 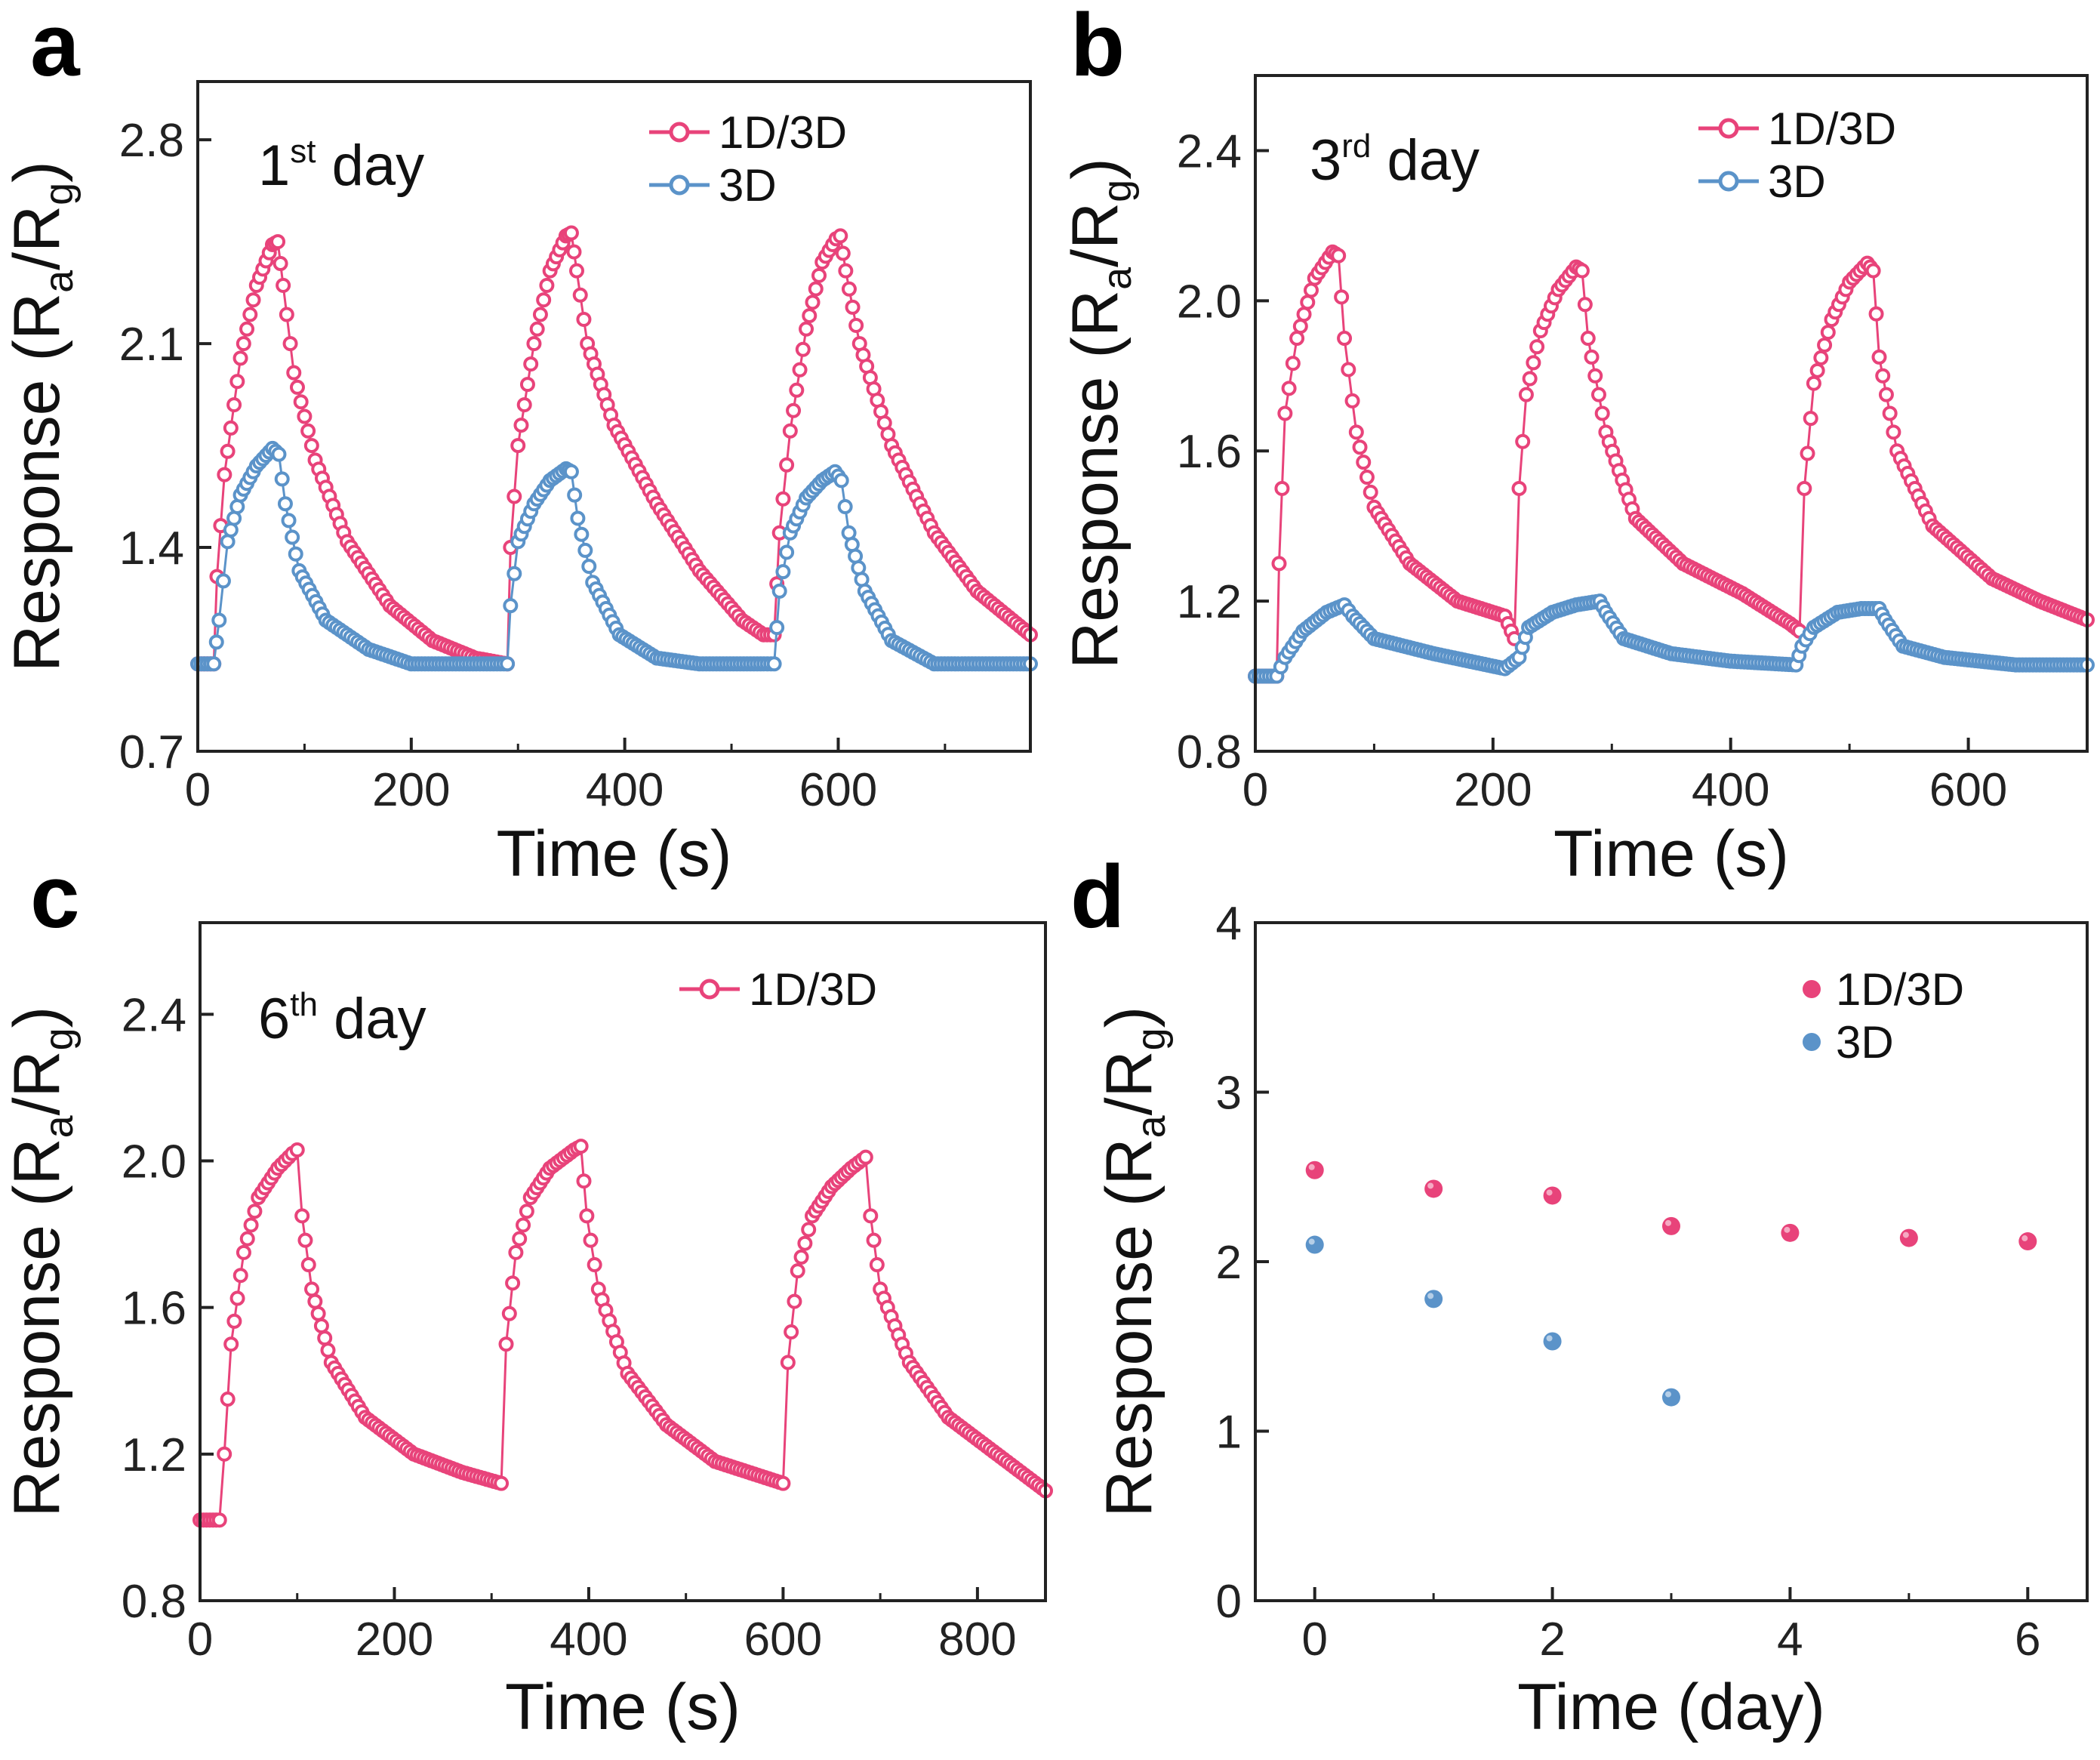 I want to click on legend-item: 3D, so click(x=713, y=186).